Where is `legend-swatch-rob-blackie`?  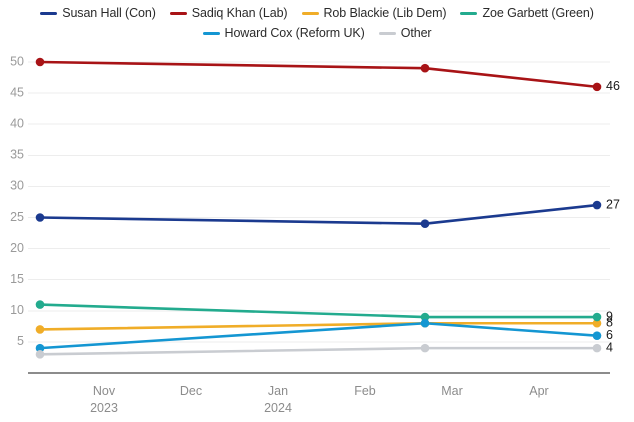 legend-swatch-rob-blackie is located at coordinates (310, 13).